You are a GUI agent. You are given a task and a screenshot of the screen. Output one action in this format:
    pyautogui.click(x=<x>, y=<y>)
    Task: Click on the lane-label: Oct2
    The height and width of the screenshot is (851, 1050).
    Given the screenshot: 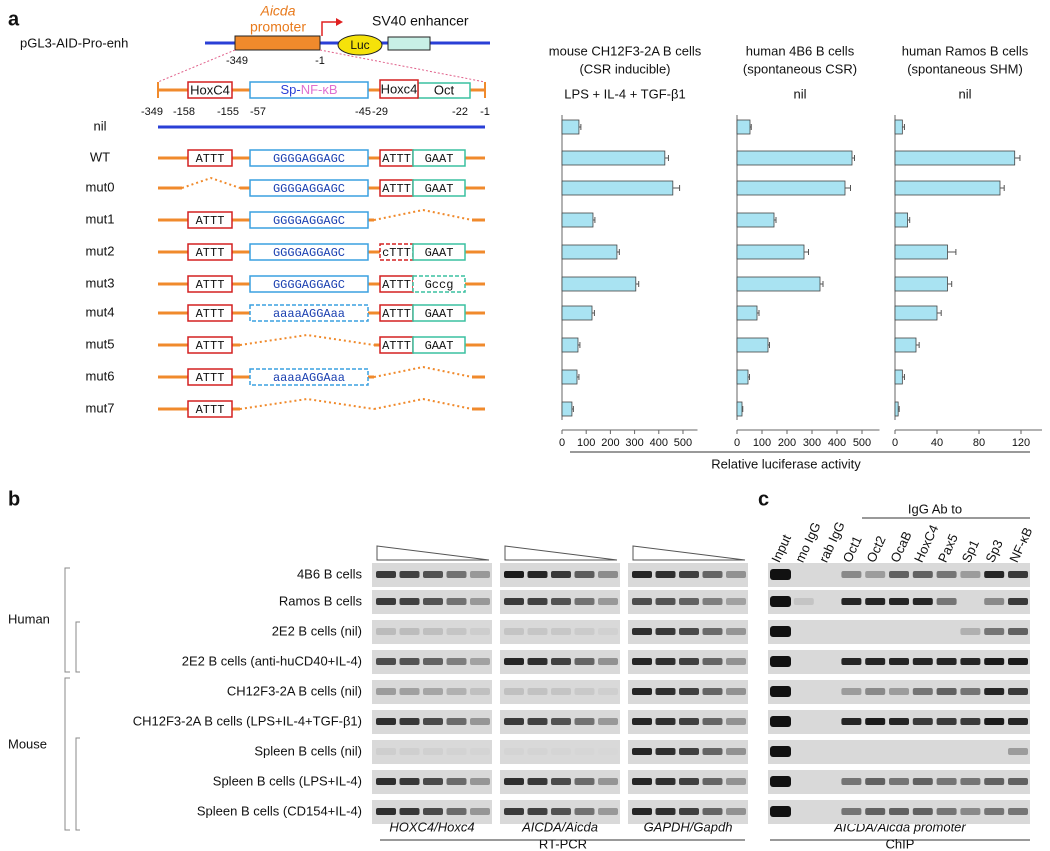 What is the action you would take?
    pyautogui.click(x=875, y=548)
    